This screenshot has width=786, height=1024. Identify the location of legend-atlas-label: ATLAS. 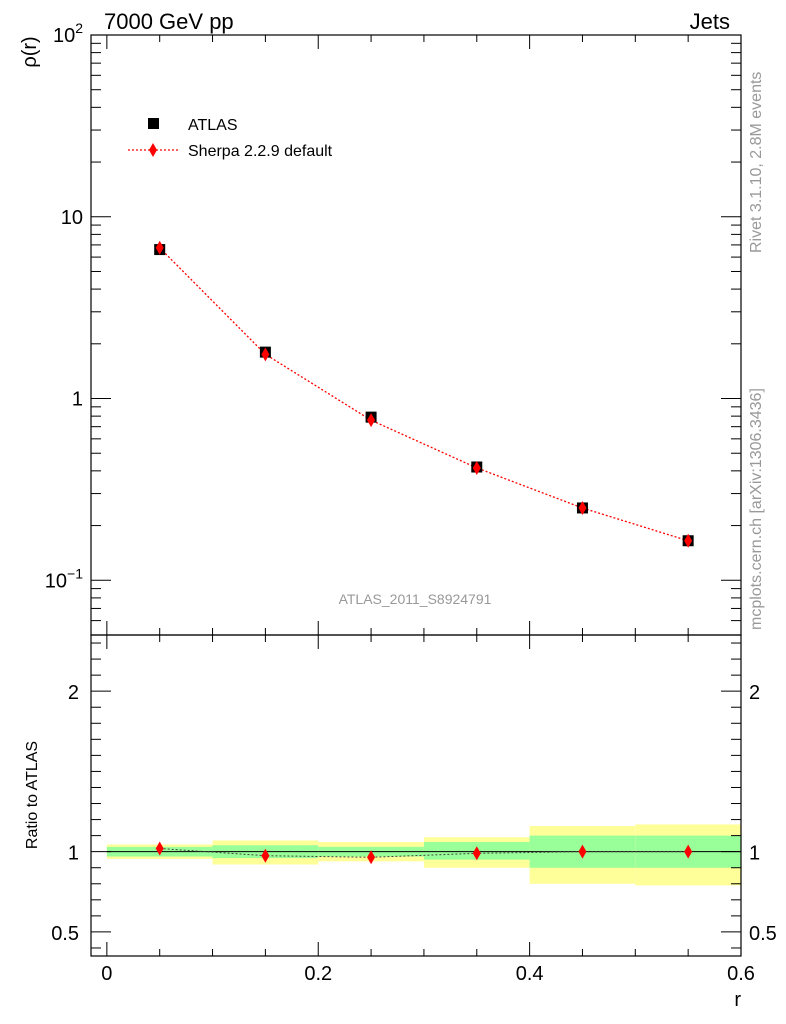
(213, 125).